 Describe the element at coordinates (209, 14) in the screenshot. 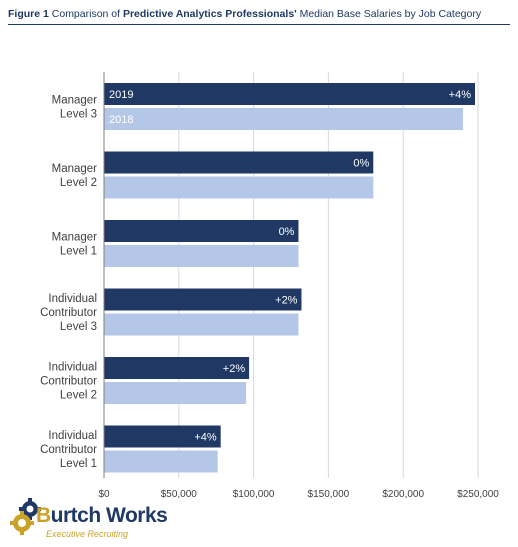

I see `figure-title-bold: Predictive Analytics Professionals'` at that location.